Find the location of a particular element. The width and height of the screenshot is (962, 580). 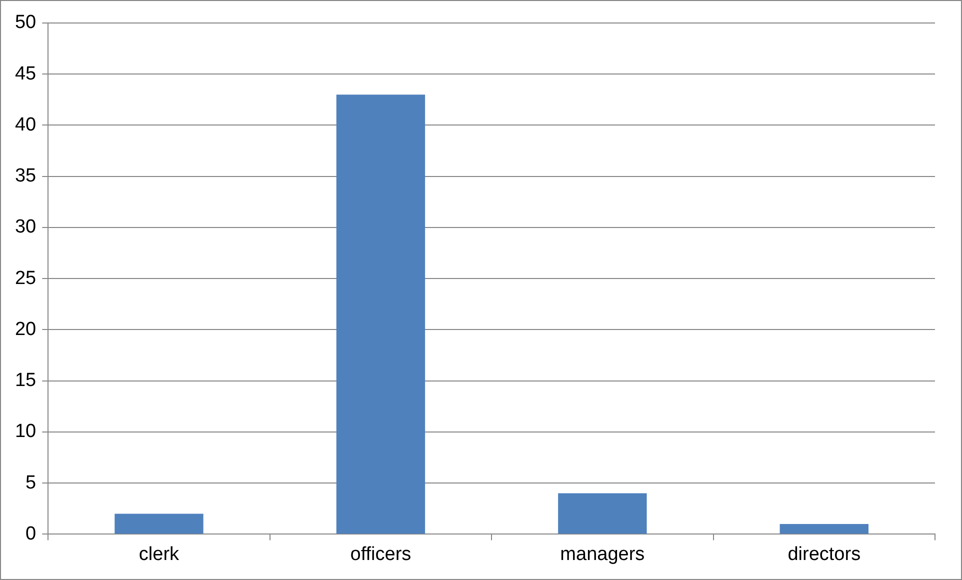

y-tick-label: 45 is located at coordinates (25, 73).